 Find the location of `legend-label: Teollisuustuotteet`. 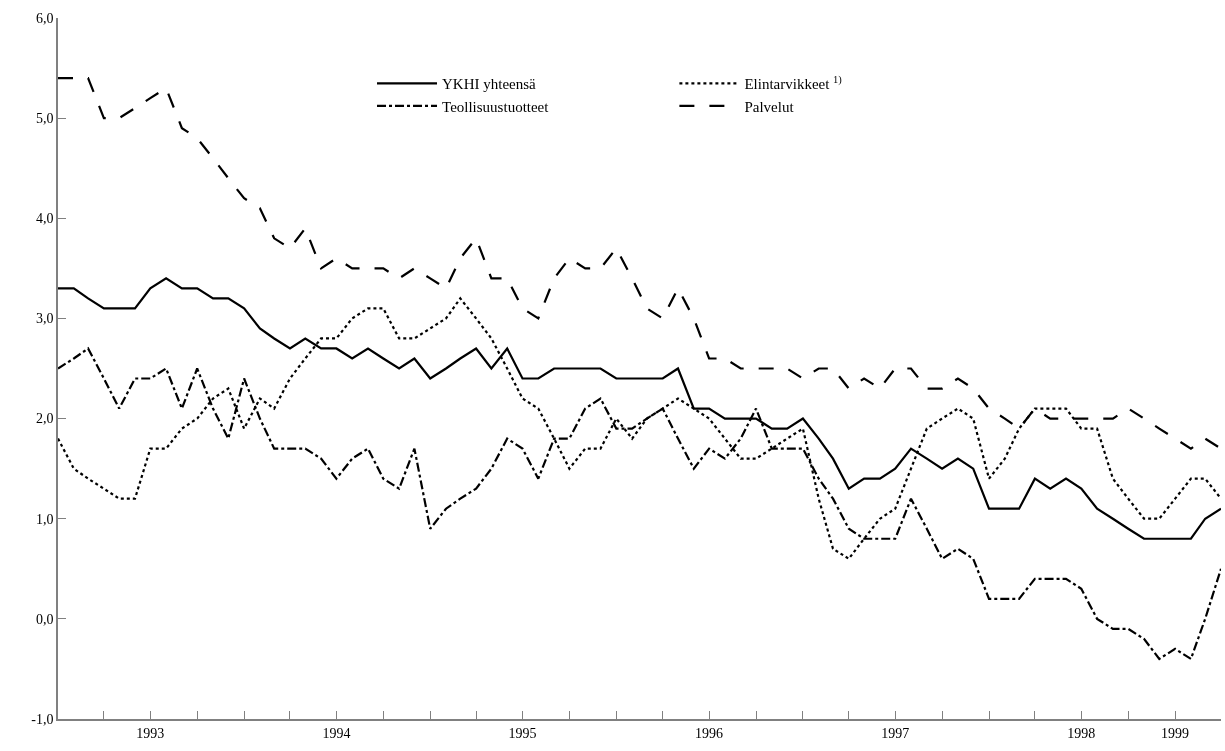

legend-label: Teollisuustuotteet is located at coordinates (496, 106).